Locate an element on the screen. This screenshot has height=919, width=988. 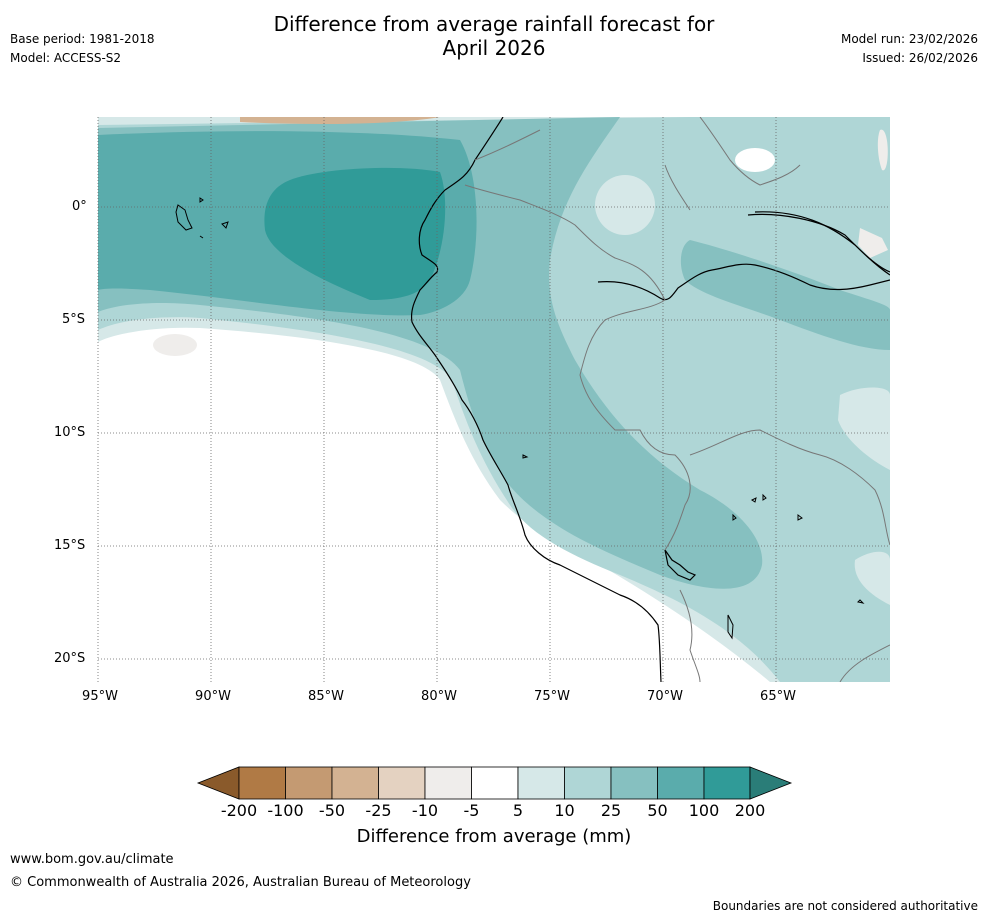
lon-label-95w: 95°W is located at coordinates (100, 696).